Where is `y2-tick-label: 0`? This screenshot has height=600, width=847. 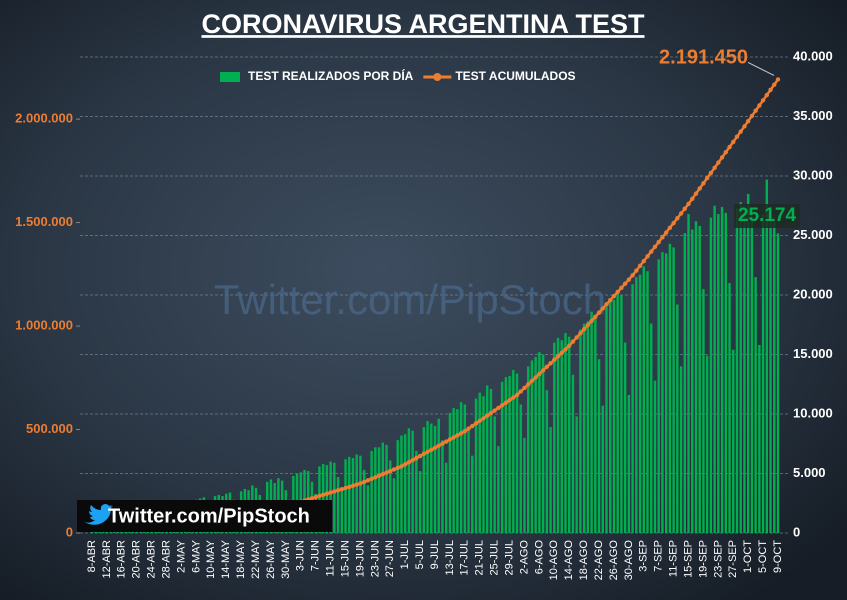
y2-tick-label: 0 is located at coordinates (796, 531).